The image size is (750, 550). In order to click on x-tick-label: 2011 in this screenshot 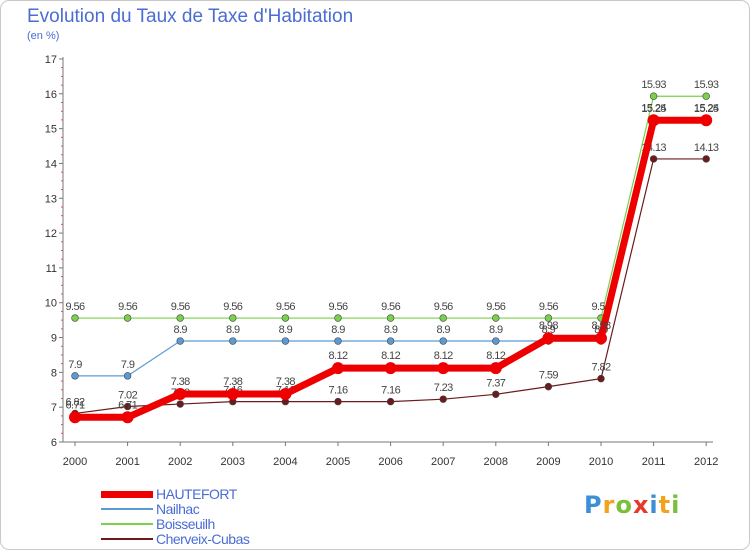, I will do `click(654, 462)`.